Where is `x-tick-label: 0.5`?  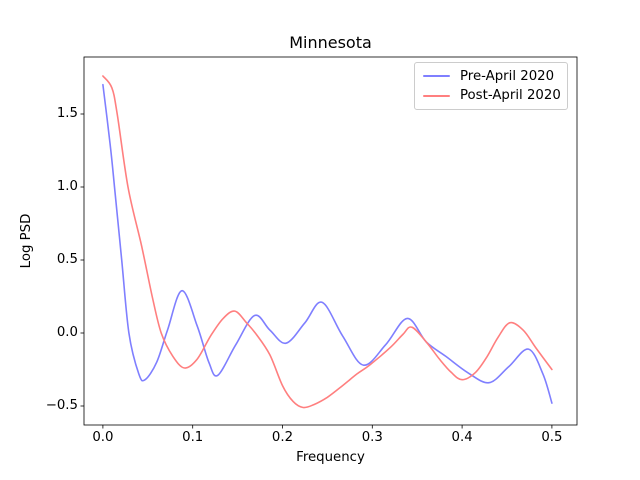 x-tick-label: 0.5 is located at coordinates (552, 437).